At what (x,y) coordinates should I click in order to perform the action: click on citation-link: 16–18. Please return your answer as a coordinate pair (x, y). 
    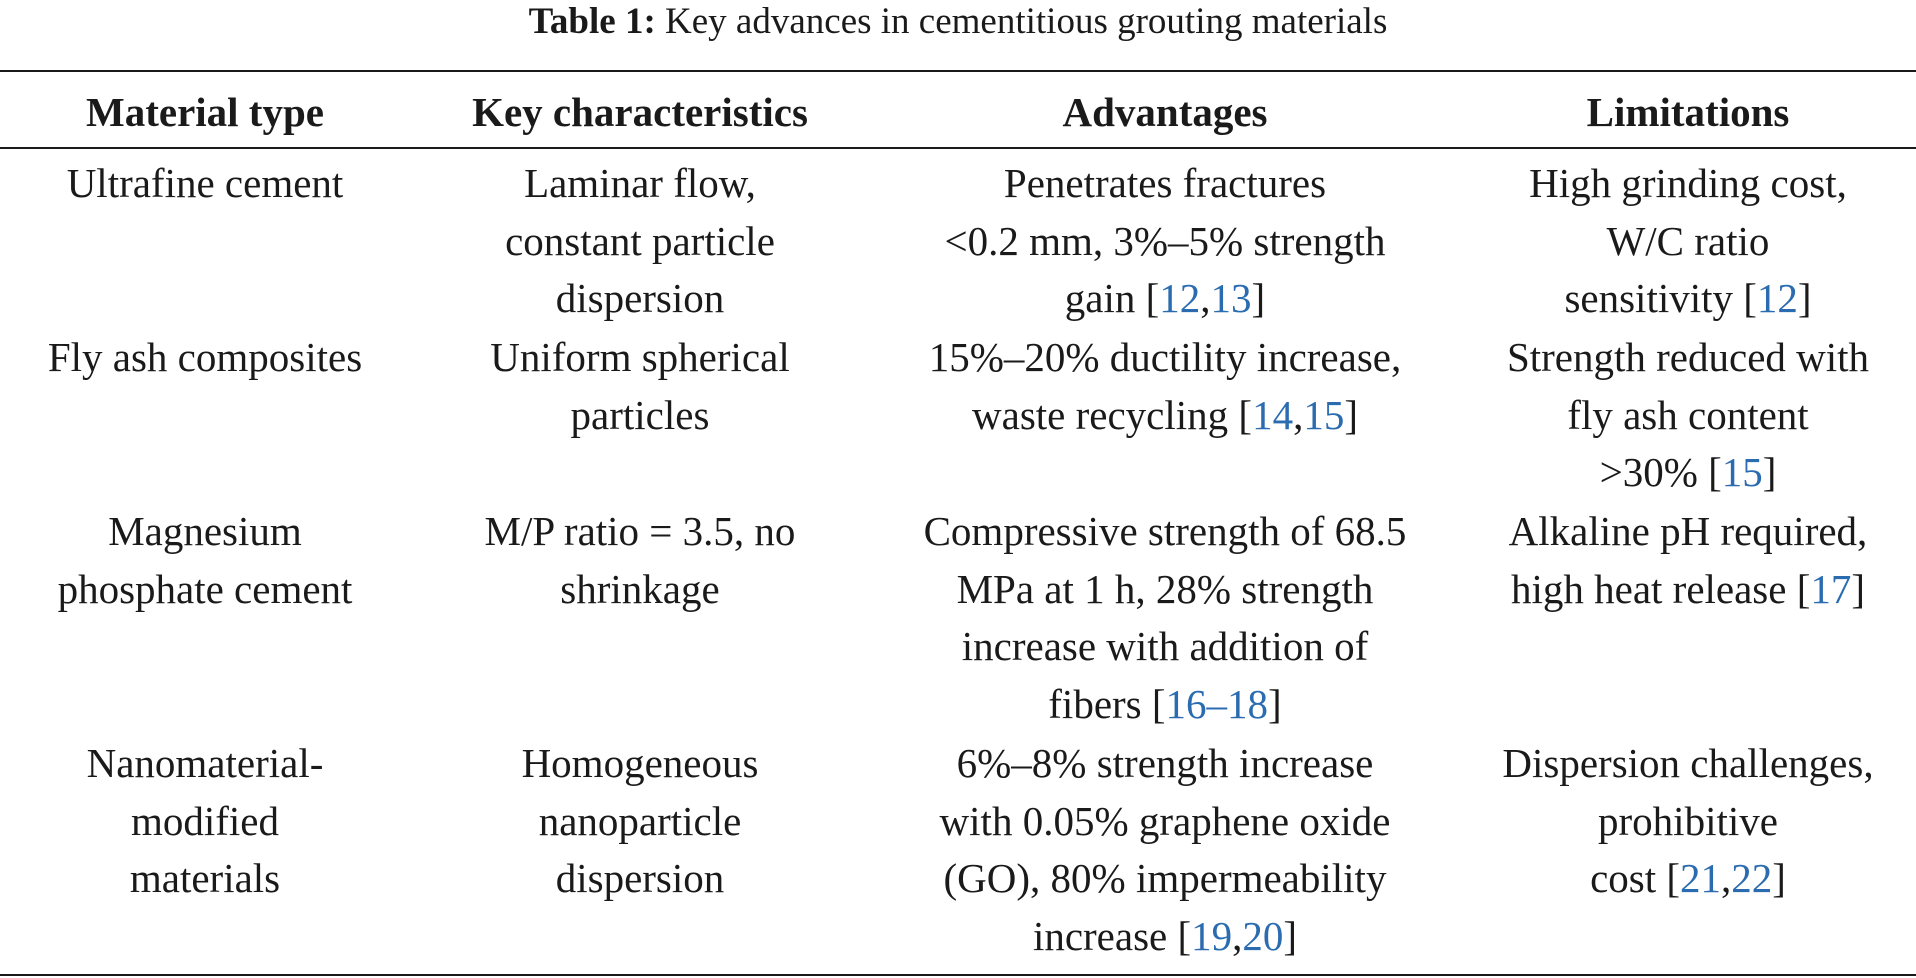
    Looking at the image, I should click on (1217, 703).